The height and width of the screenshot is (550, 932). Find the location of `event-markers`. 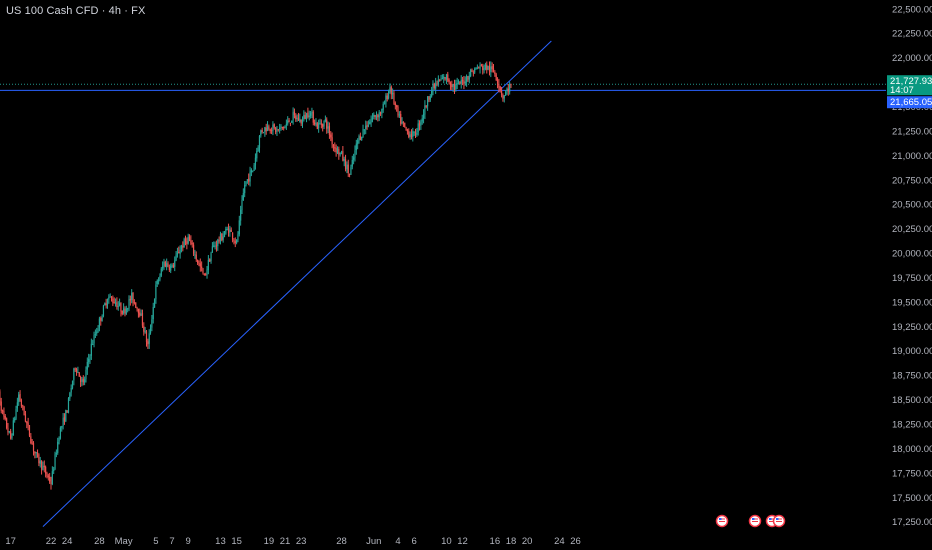

event-markers is located at coordinates (750, 521).